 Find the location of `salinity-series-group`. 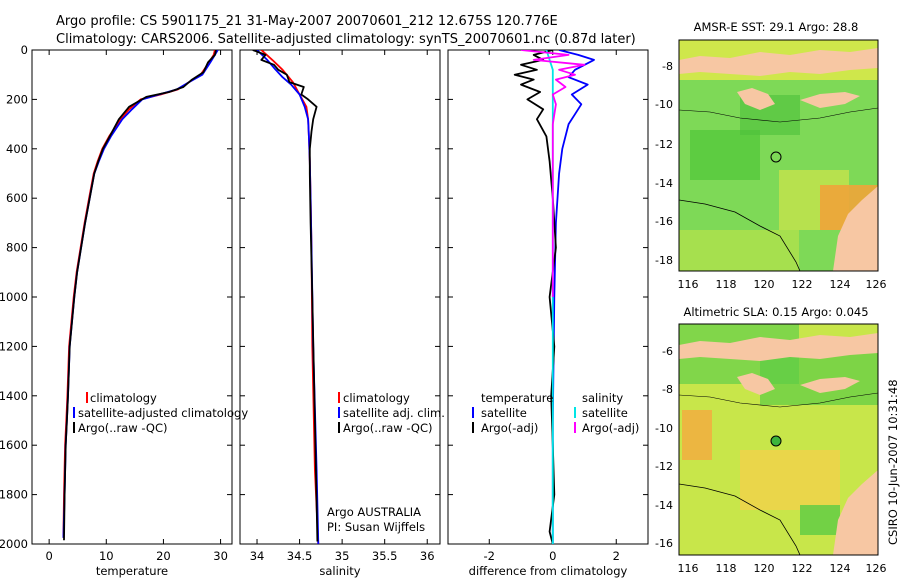

salinity-series-group is located at coordinates (286, 297).